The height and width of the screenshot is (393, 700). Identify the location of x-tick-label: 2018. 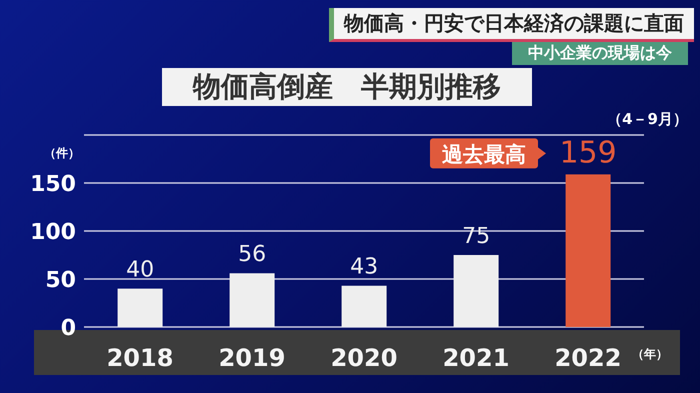
(140, 358).